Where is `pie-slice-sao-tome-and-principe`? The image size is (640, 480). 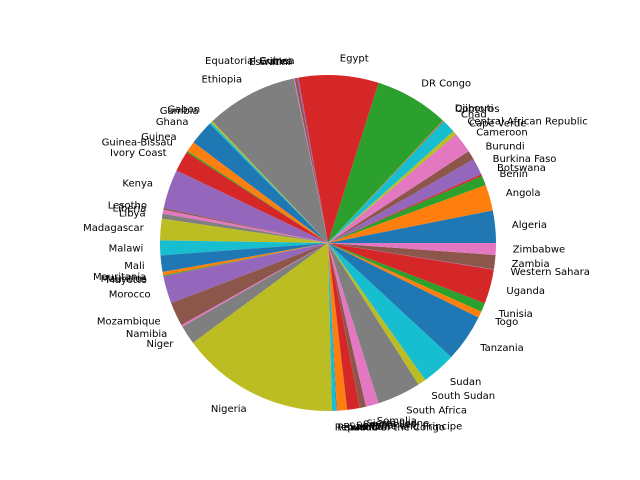
pie-slice-sao-tome-and-principe is located at coordinates (338, 326).